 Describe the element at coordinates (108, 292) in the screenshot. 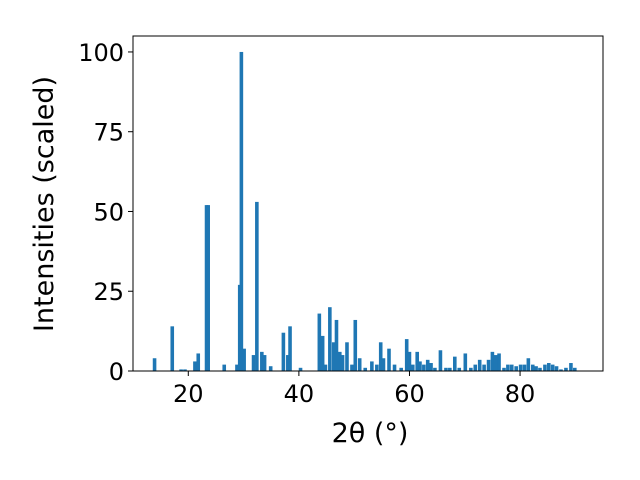

I see `y-tick-label: 25` at that location.